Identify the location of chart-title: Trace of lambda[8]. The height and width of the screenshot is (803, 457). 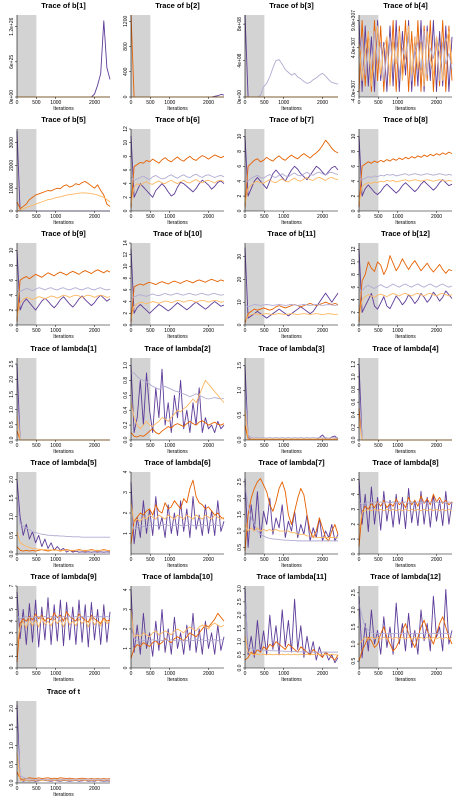
(405, 462).